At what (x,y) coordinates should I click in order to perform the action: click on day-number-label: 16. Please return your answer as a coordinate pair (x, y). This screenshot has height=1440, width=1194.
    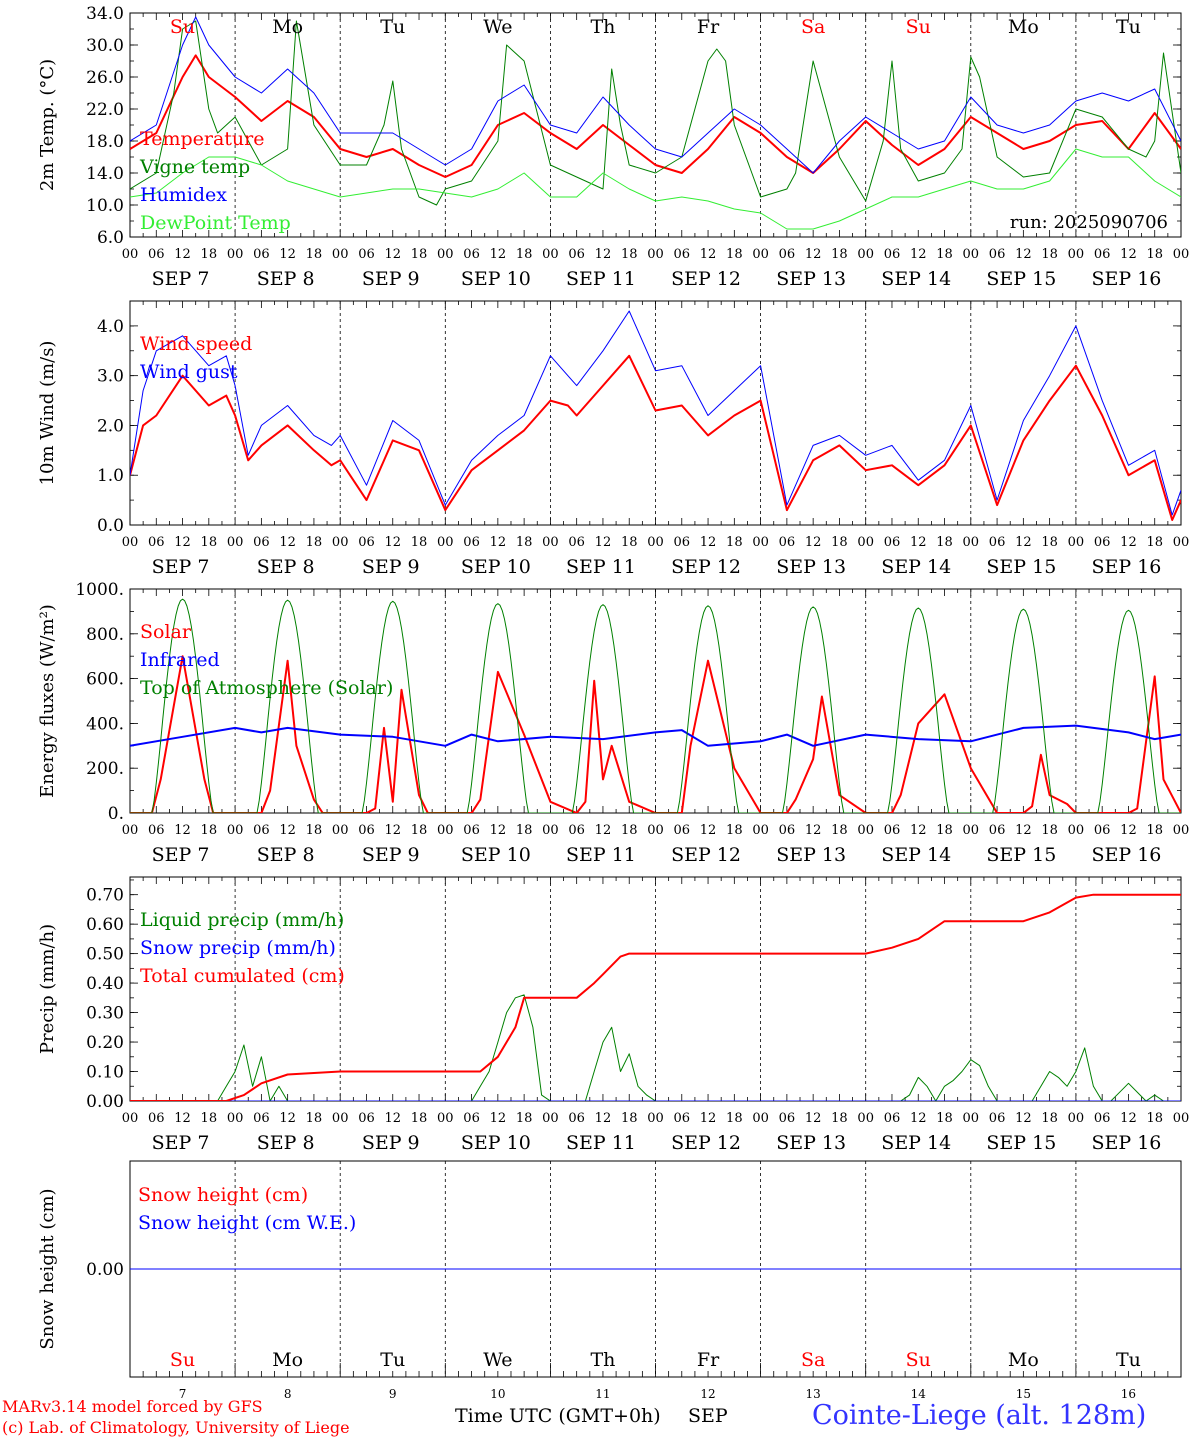
    Looking at the image, I should click on (1128, 1394).